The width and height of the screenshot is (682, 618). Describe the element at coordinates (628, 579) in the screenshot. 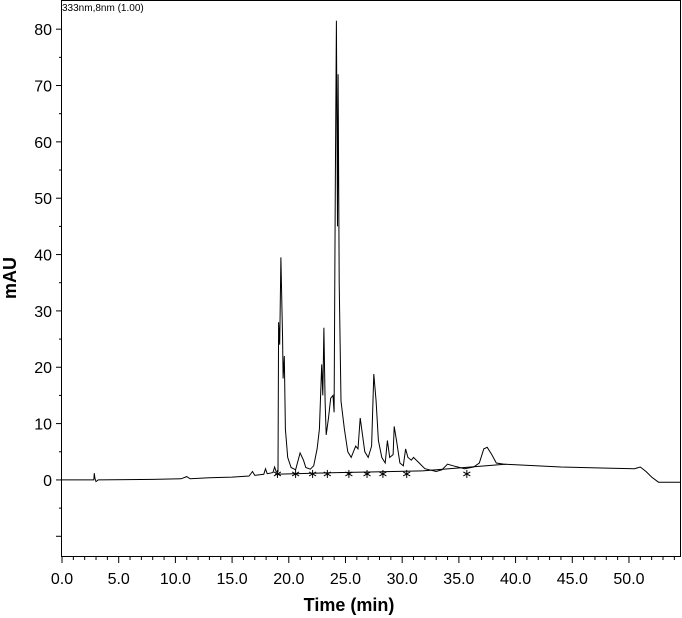

I see `x-tick-label: 50.0` at that location.